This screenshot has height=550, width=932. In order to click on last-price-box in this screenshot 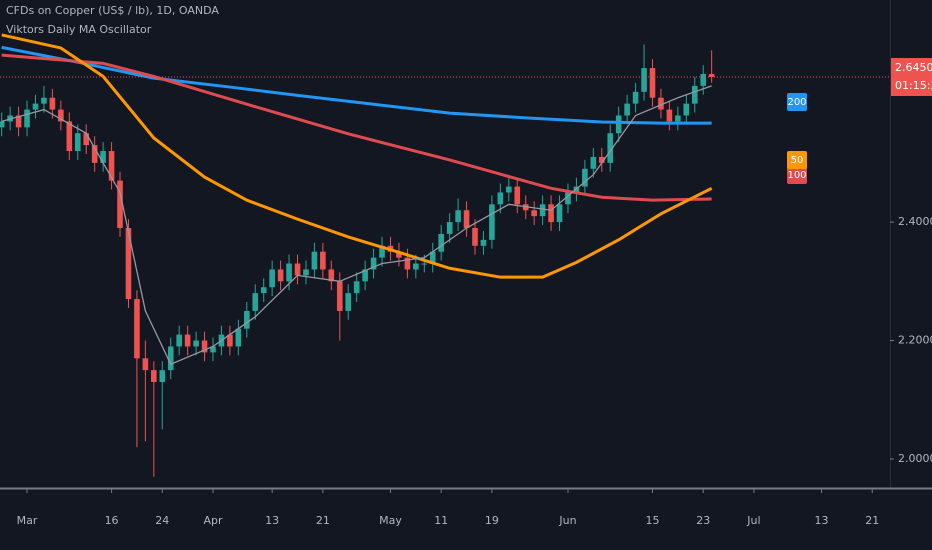, I will do `click(911, 76)`.